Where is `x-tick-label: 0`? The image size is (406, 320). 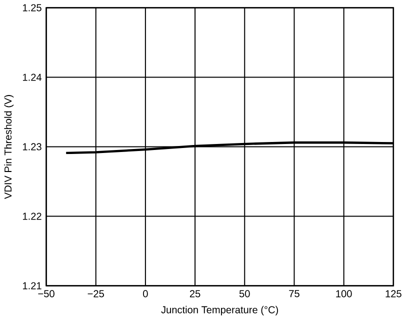
x-tick-label: 0 is located at coordinates (145, 294).